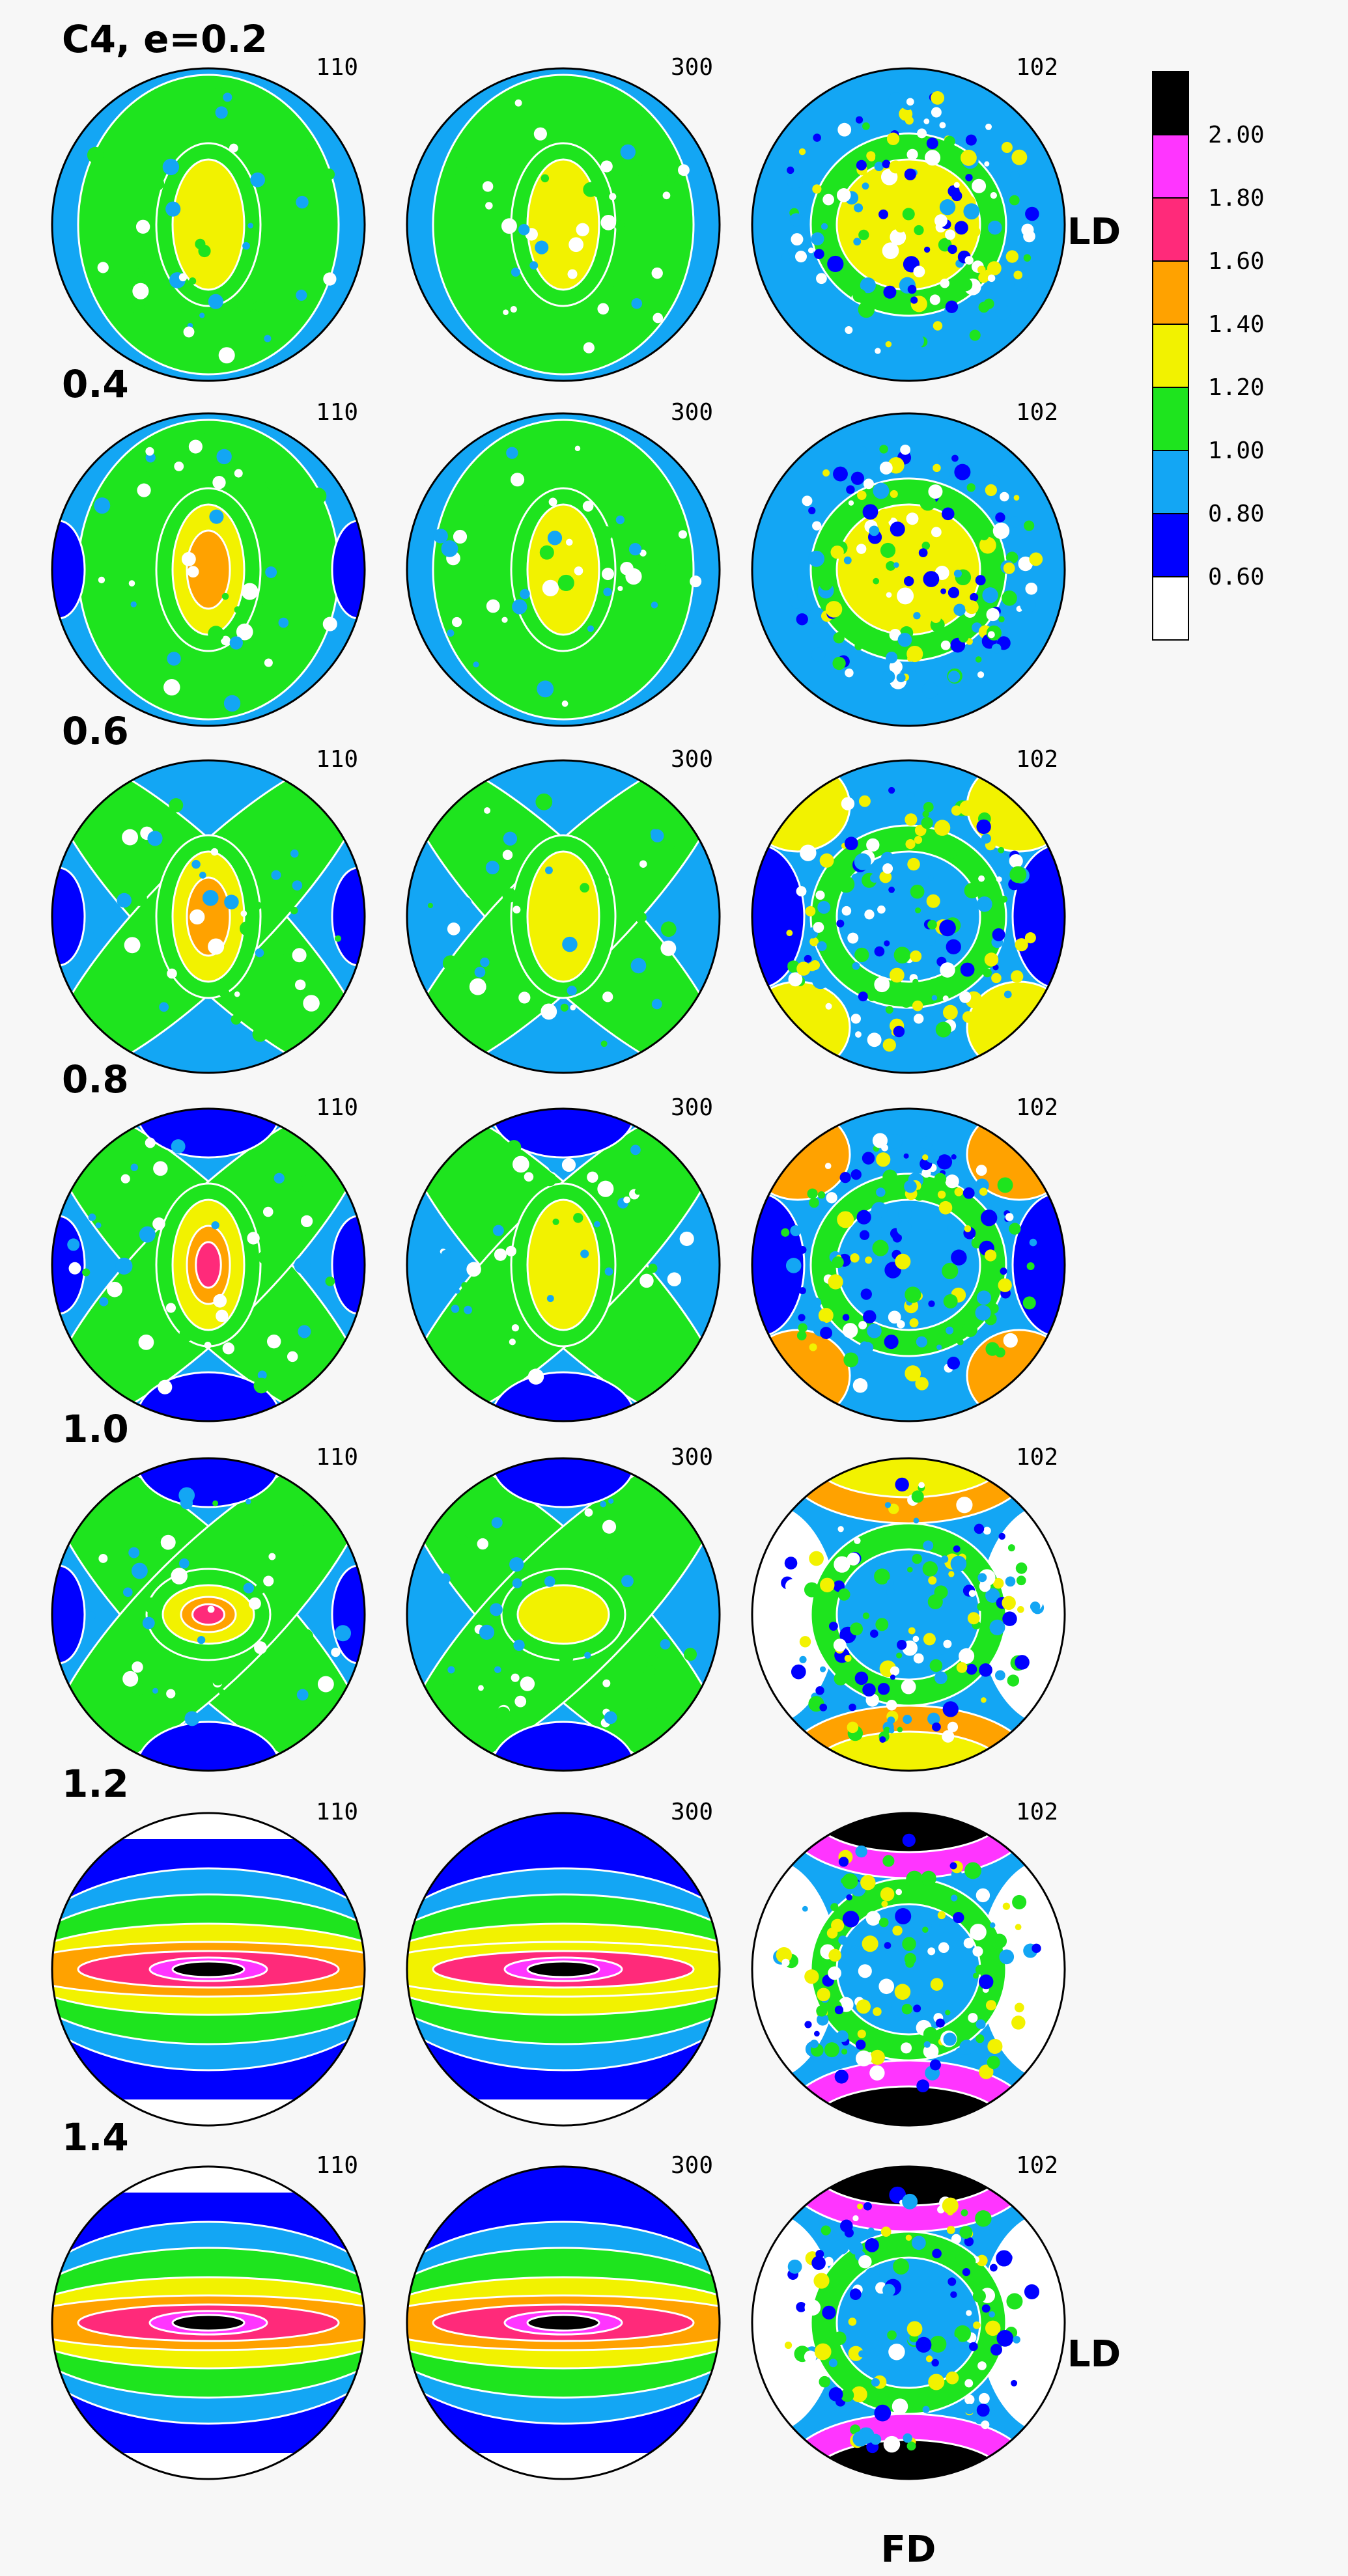 This screenshot has height=2576, width=1348. I want to click on contour-low-bottom, so click(208, 1746).